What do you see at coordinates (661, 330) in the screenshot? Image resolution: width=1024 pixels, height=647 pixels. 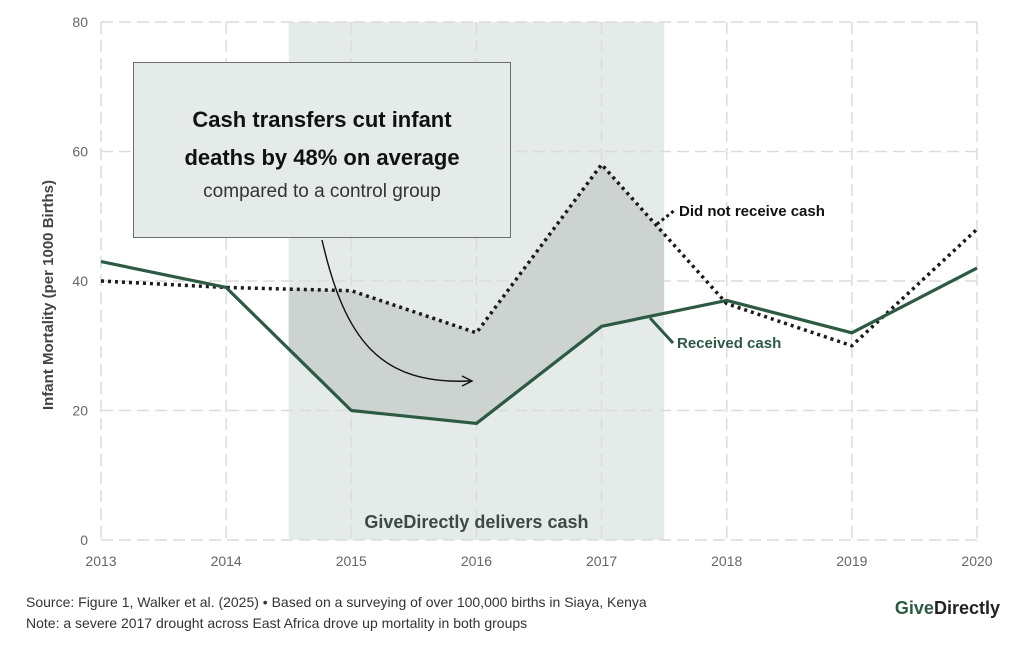 I see `label-leader-received-cash` at bounding box center [661, 330].